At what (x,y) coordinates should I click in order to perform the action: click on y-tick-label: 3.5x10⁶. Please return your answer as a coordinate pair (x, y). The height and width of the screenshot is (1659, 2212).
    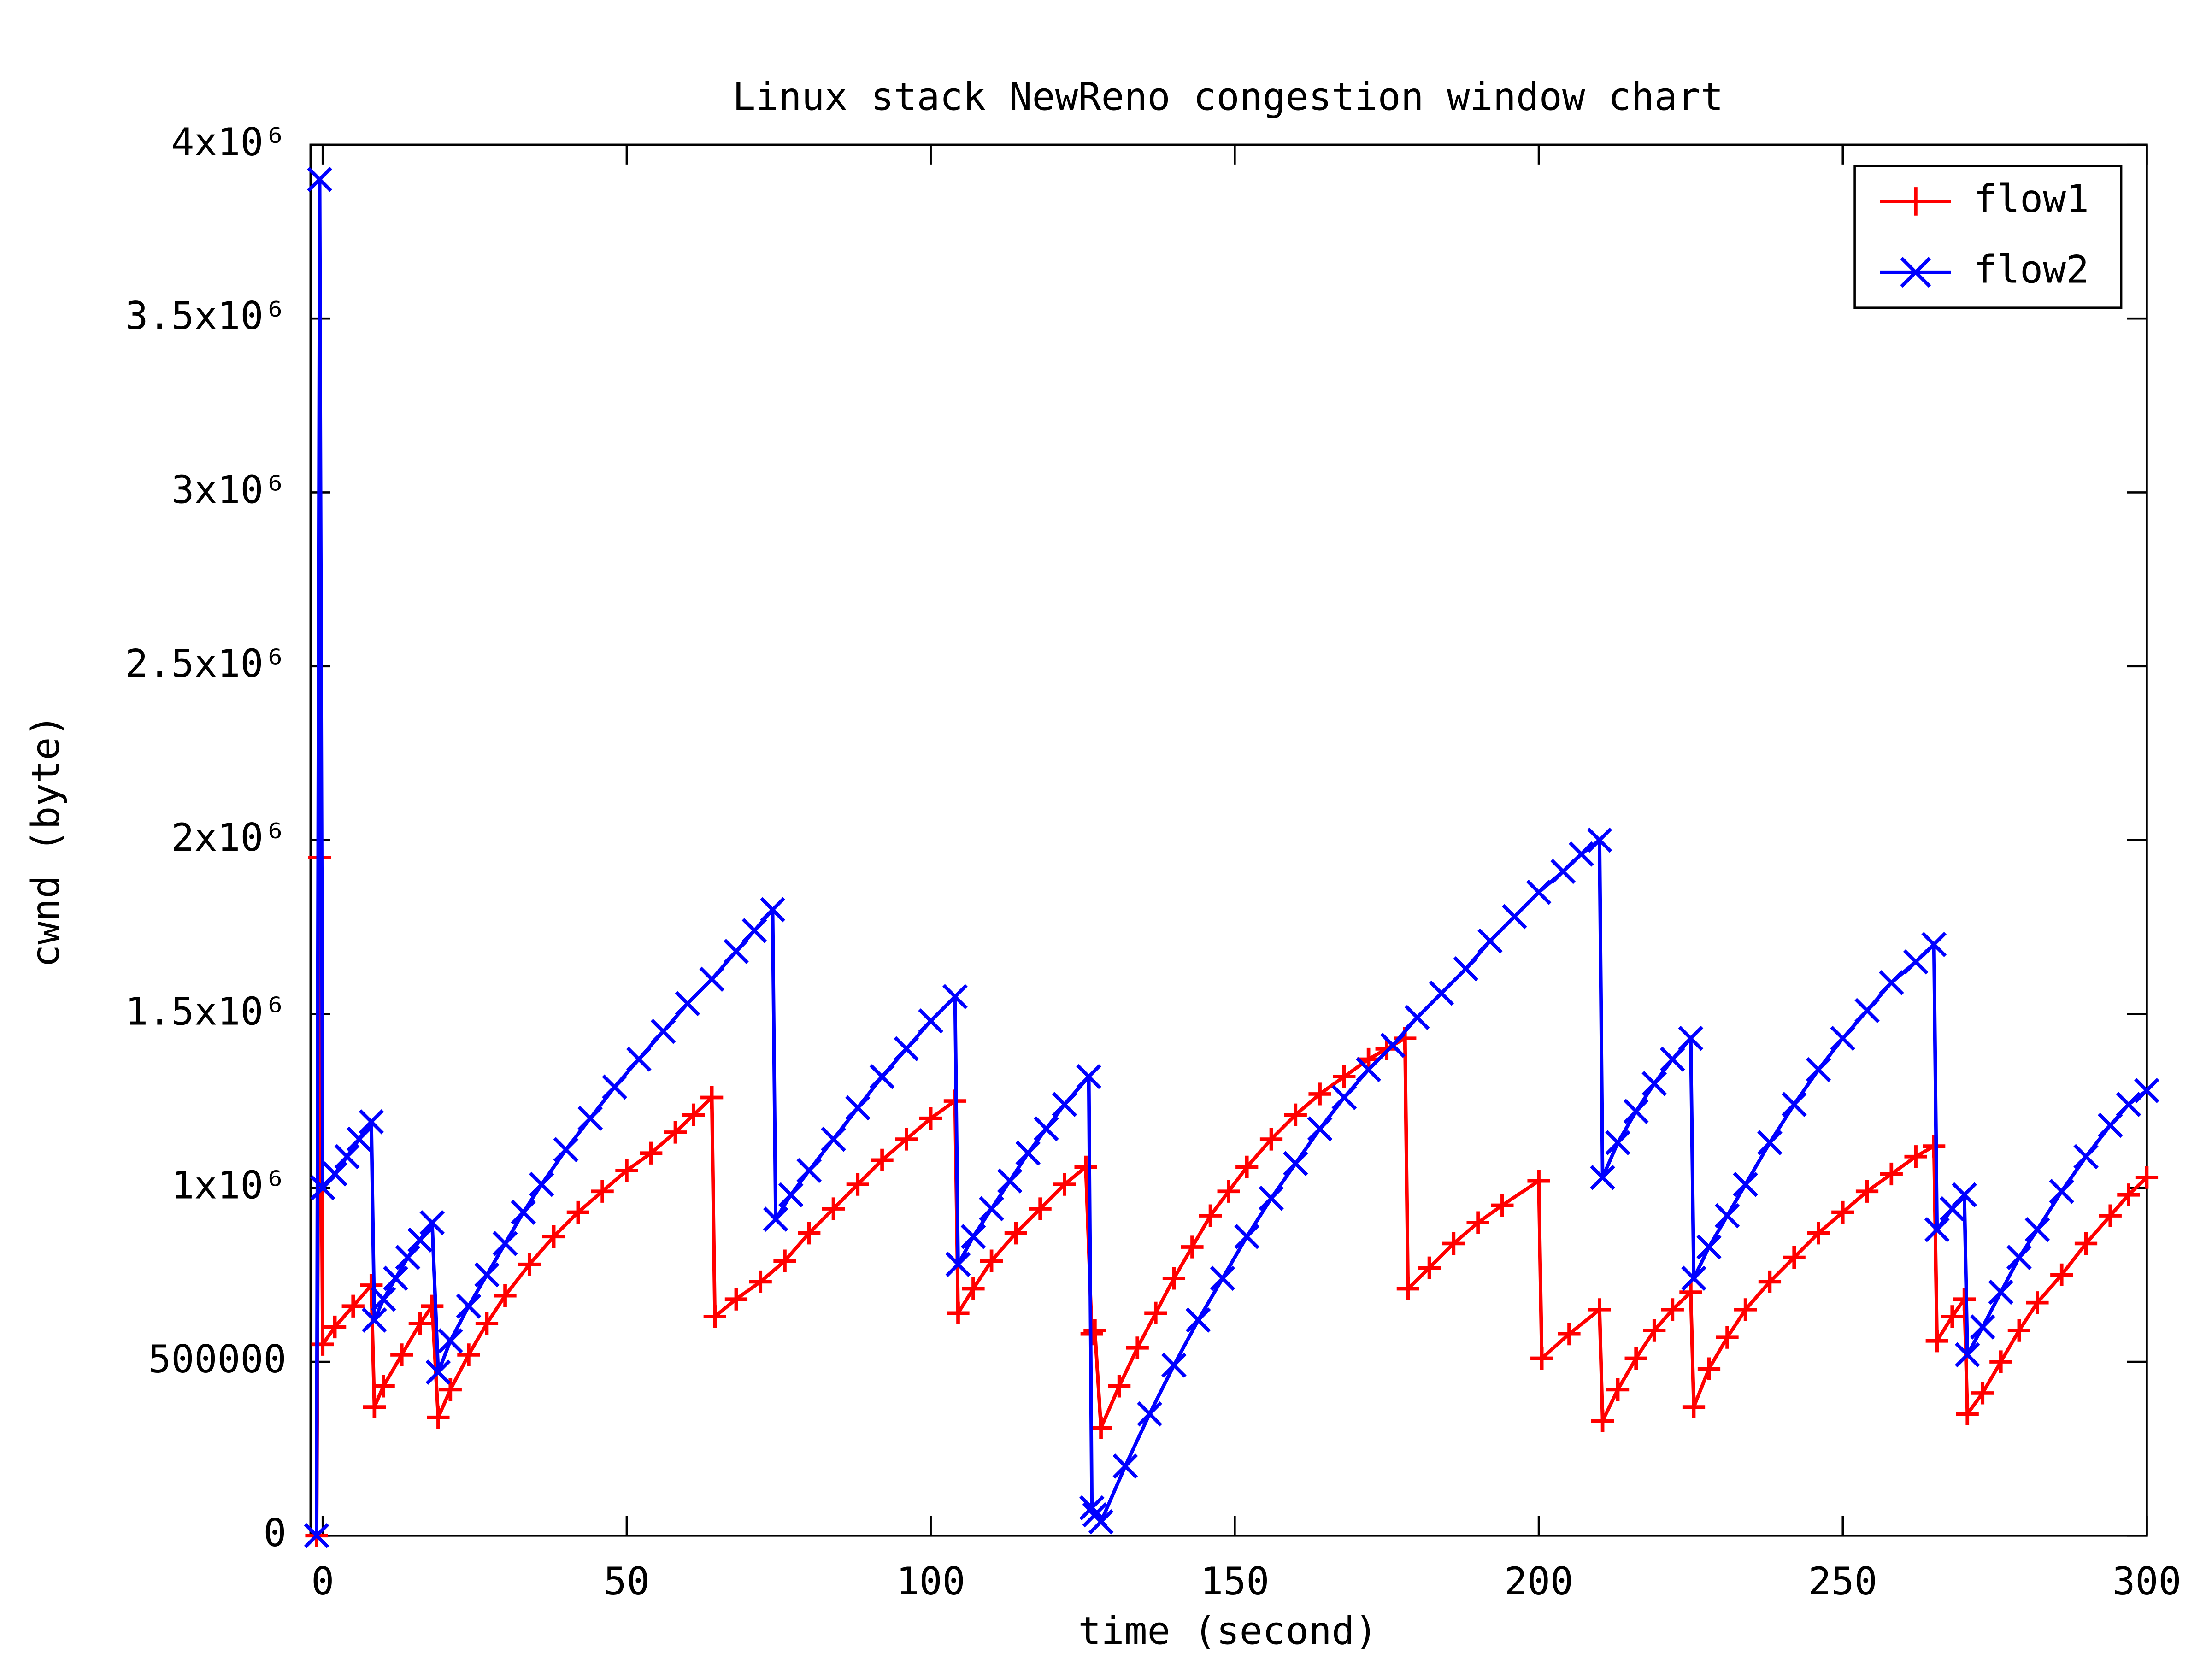
    Looking at the image, I should click on (205, 316).